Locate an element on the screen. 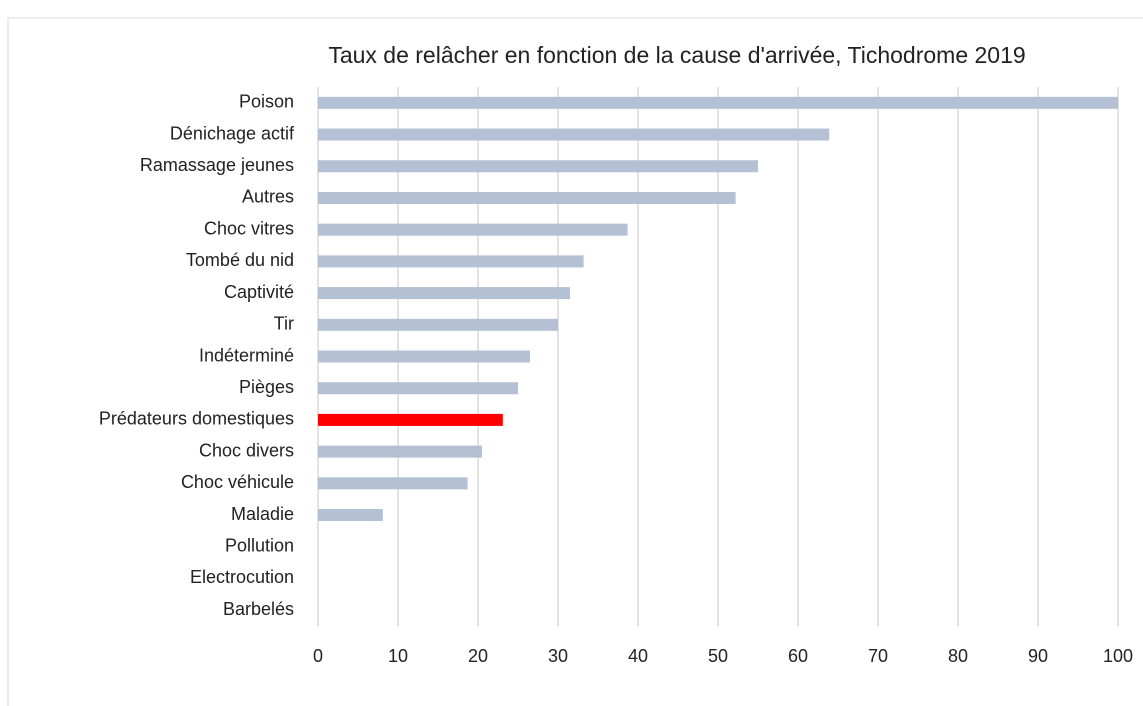 The image size is (1143, 706). y-tick-label: Dénichage actif is located at coordinates (232, 133).